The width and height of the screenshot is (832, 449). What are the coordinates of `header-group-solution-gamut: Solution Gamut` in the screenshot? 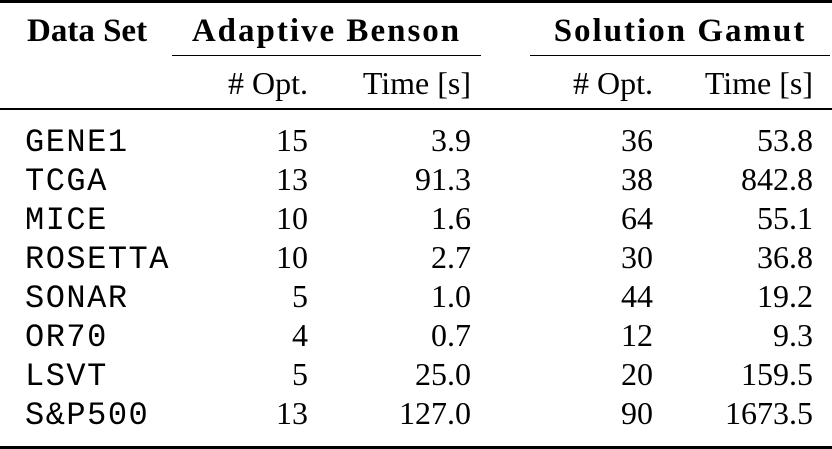 It's located at (680, 29).